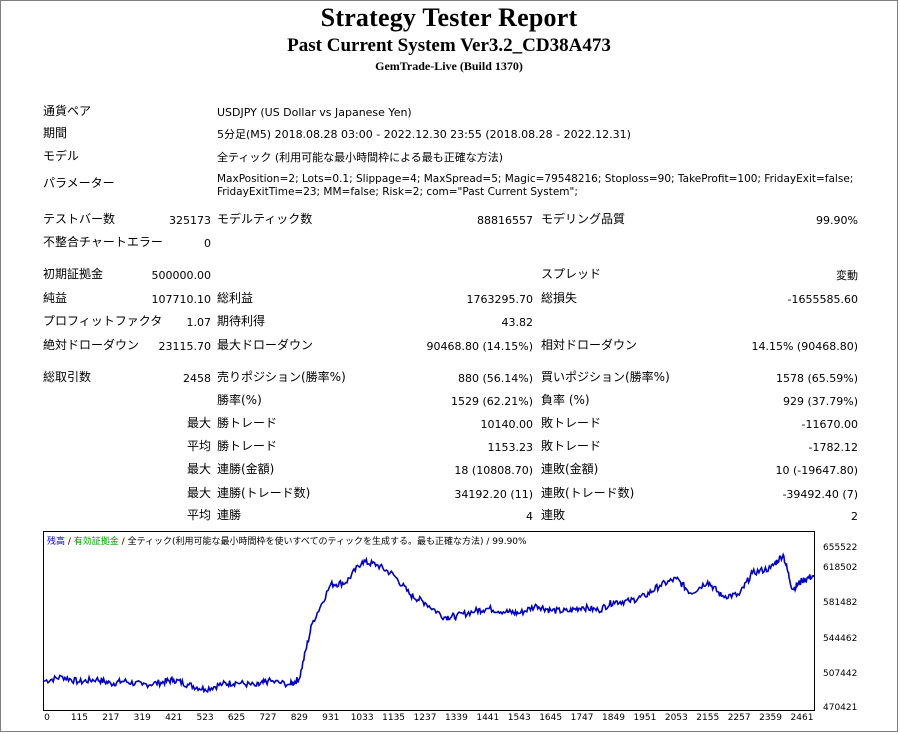 The image size is (900, 734). What do you see at coordinates (205, 718) in the screenshot?
I see `x-tick-label: 523` at bounding box center [205, 718].